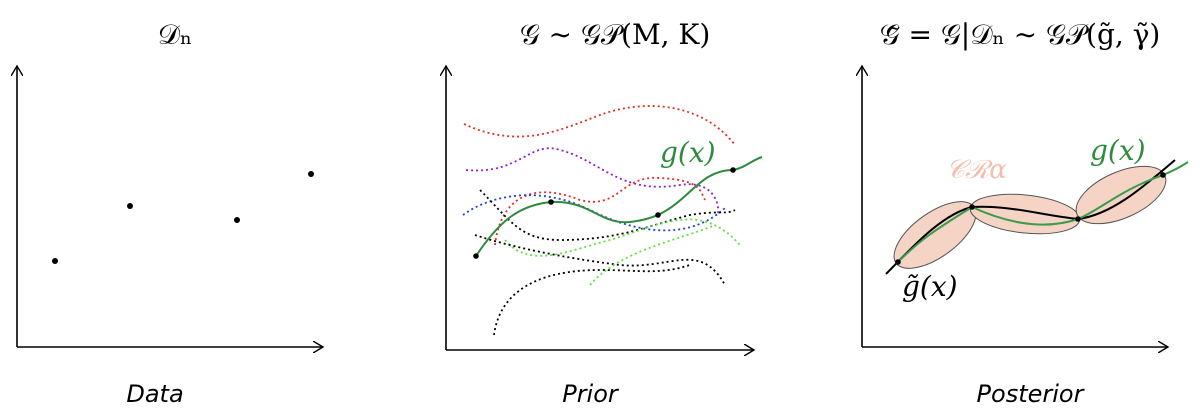 Image resolution: width=1200 pixels, height=420 pixels. What do you see at coordinates (1020, 34) in the screenshot?
I see `panel-title: 𝒢̃ = 𝒢|𝒟ₙ ∼ 𝒢𝒫(g̃, γ̃)` at bounding box center [1020, 34].